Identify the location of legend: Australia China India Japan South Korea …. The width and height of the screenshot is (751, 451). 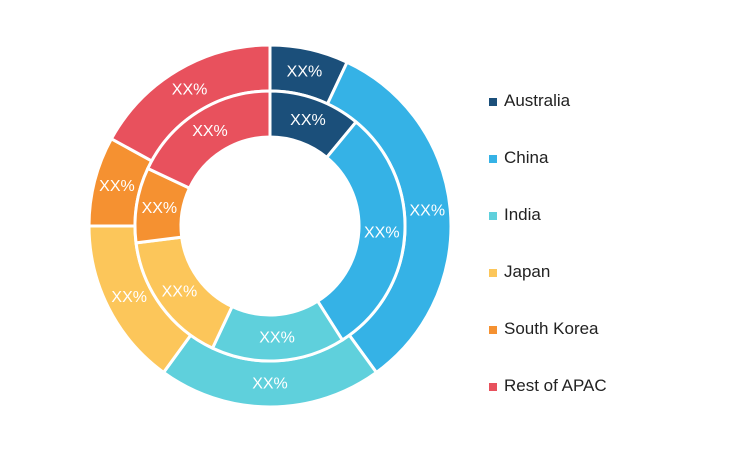
(548, 243).